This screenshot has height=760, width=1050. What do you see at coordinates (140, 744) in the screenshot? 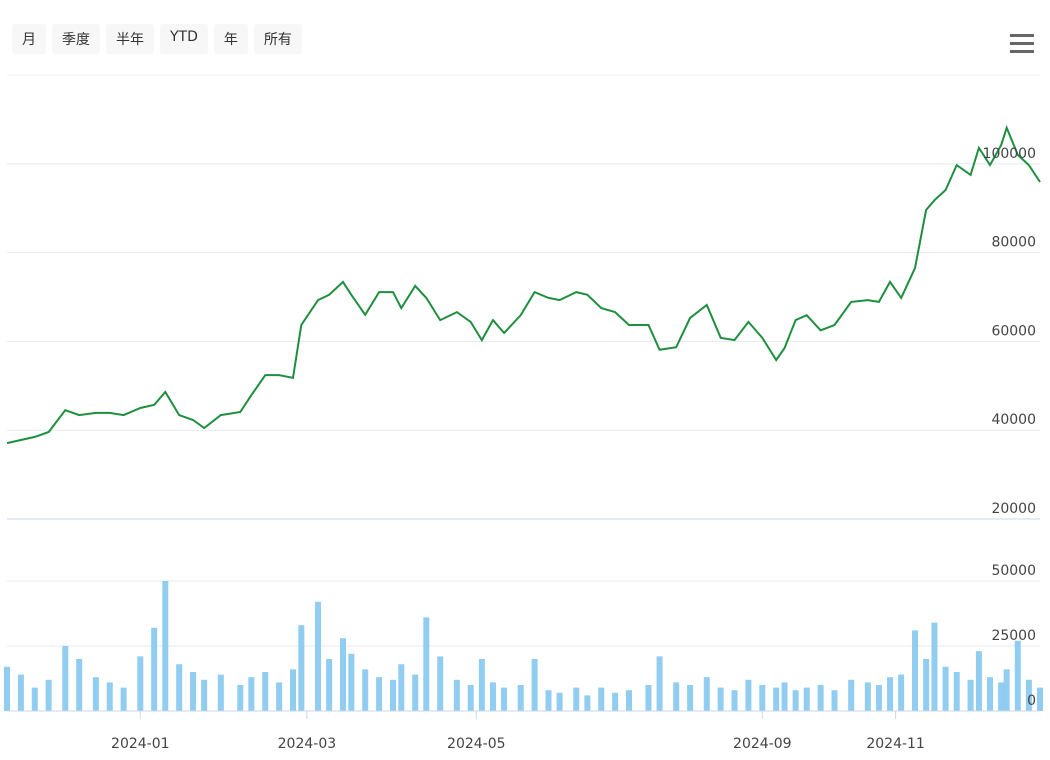
I see `x-tick-label: 2024-01` at bounding box center [140, 744].